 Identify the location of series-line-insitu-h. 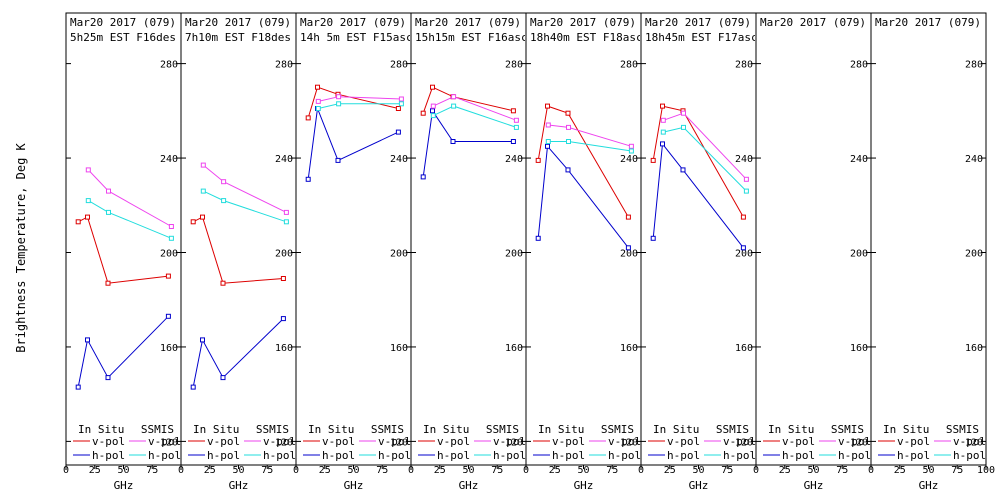
(238, 353).